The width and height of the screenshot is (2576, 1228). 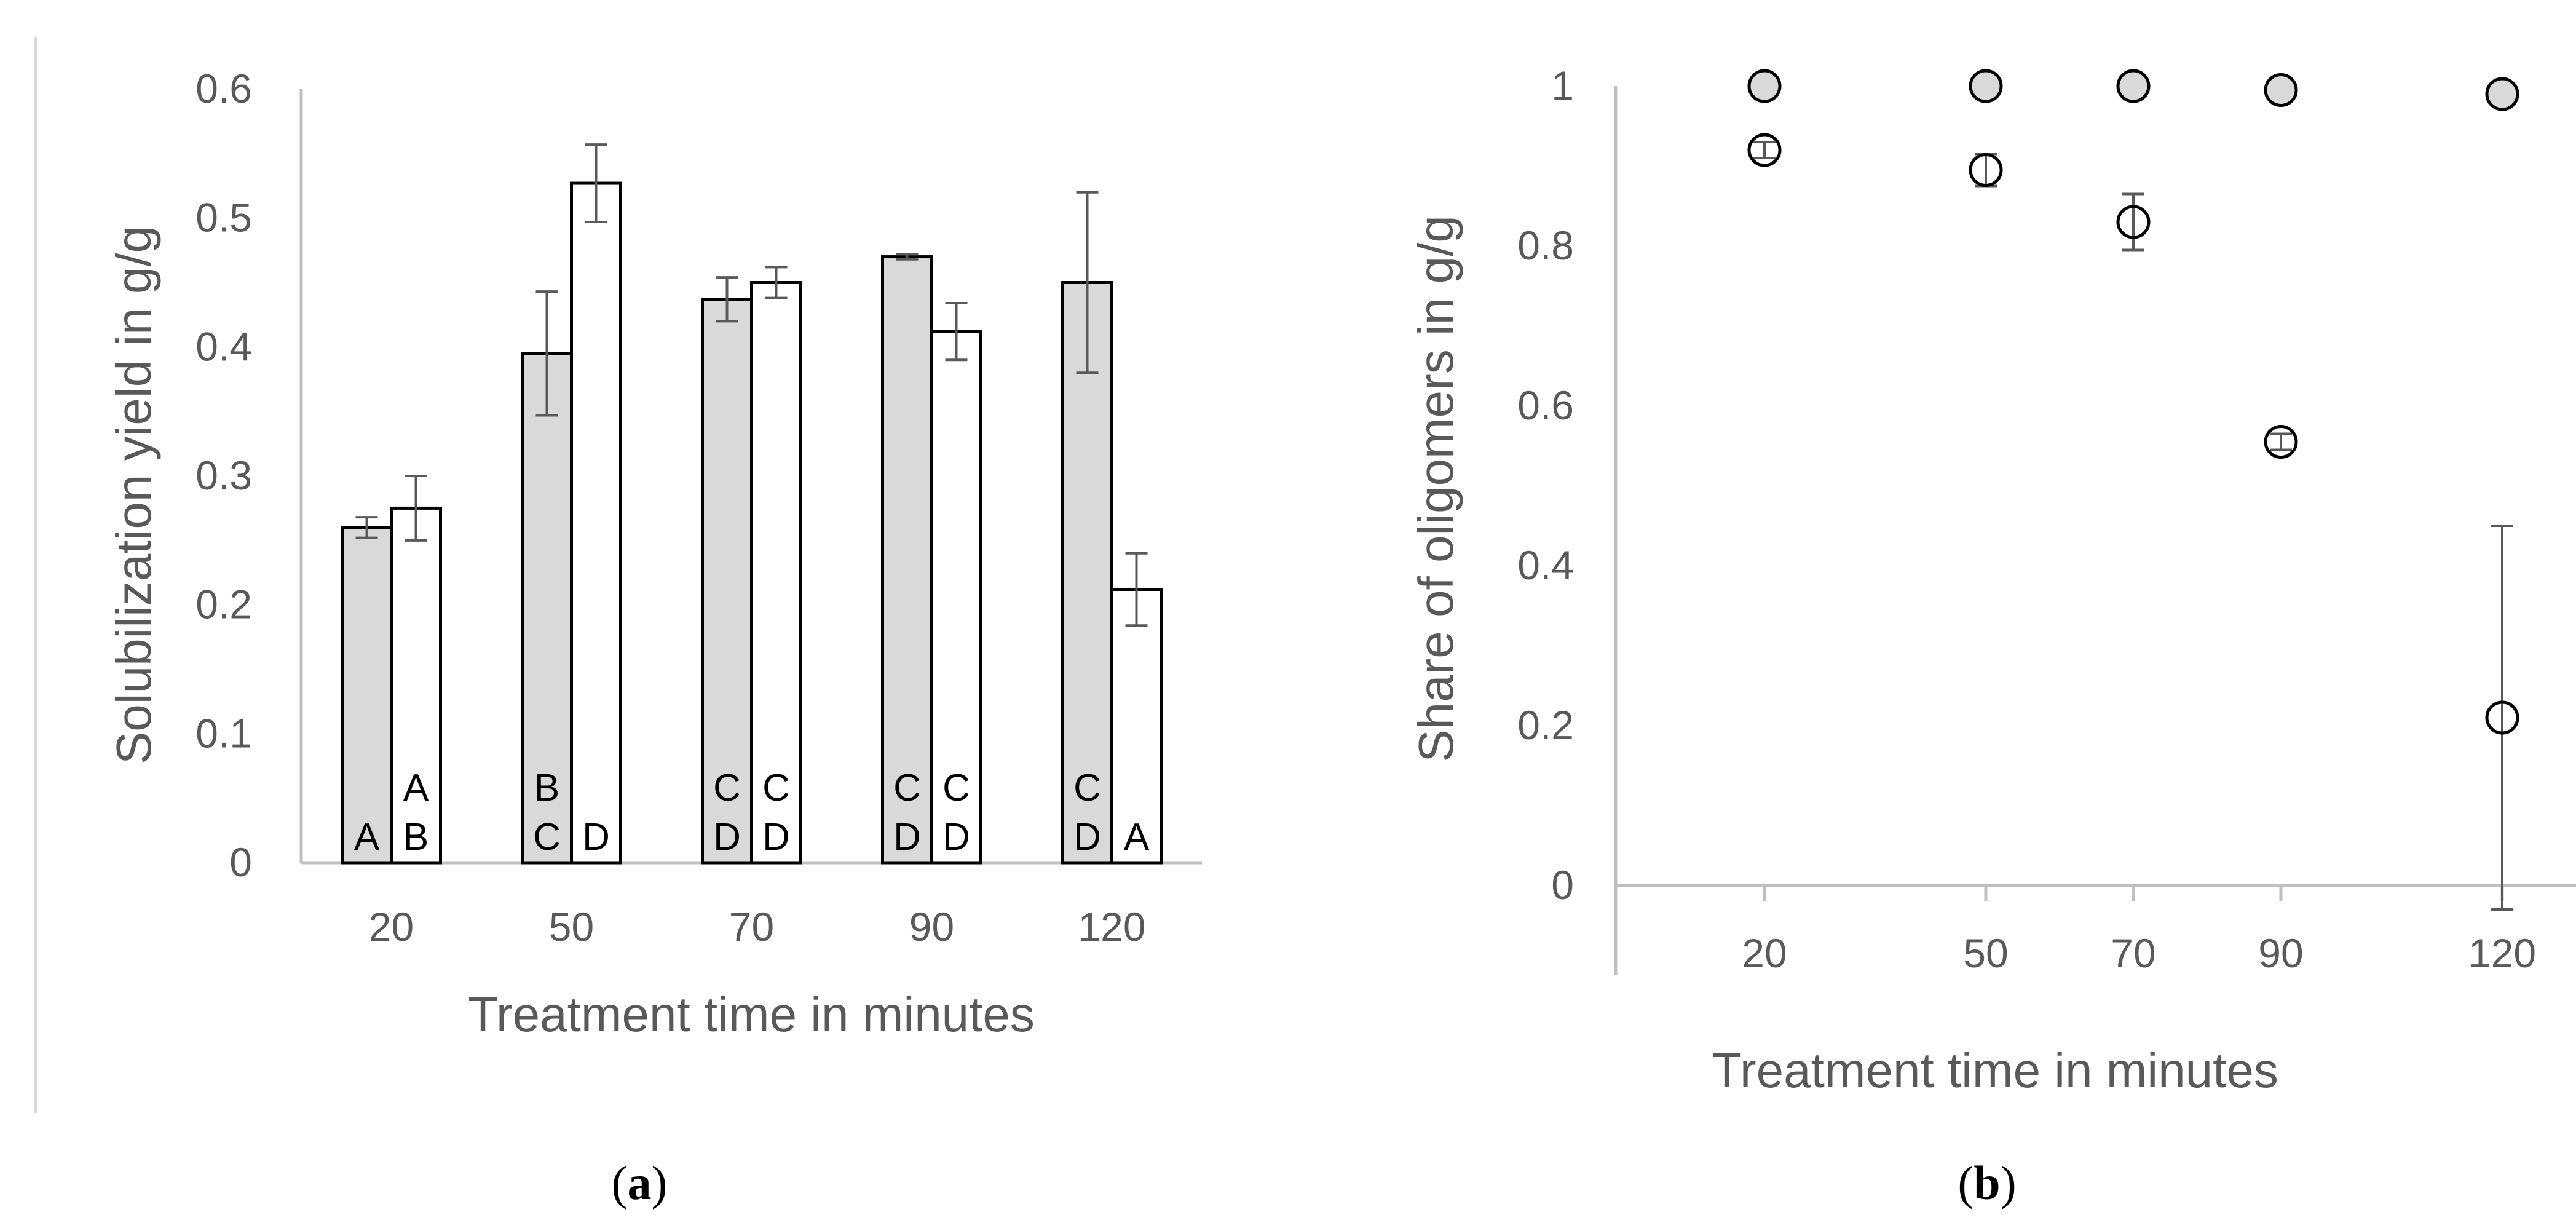 What do you see at coordinates (224, 88) in the screenshot?
I see `panel-a-y-tick-label: 0.6` at bounding box center [224, 88].